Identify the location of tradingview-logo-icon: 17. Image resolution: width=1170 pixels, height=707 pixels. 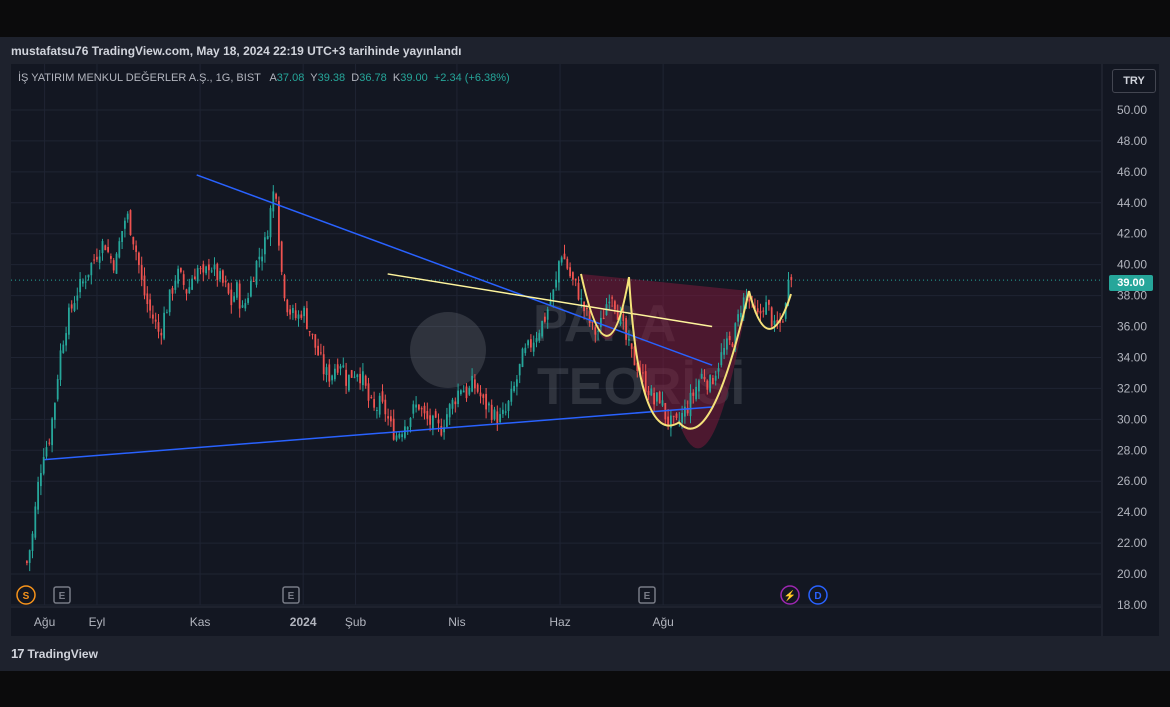
(18, 653).